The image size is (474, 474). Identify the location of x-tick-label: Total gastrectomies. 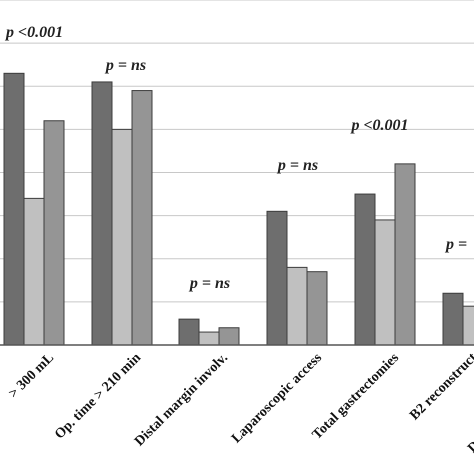
(356, 396).